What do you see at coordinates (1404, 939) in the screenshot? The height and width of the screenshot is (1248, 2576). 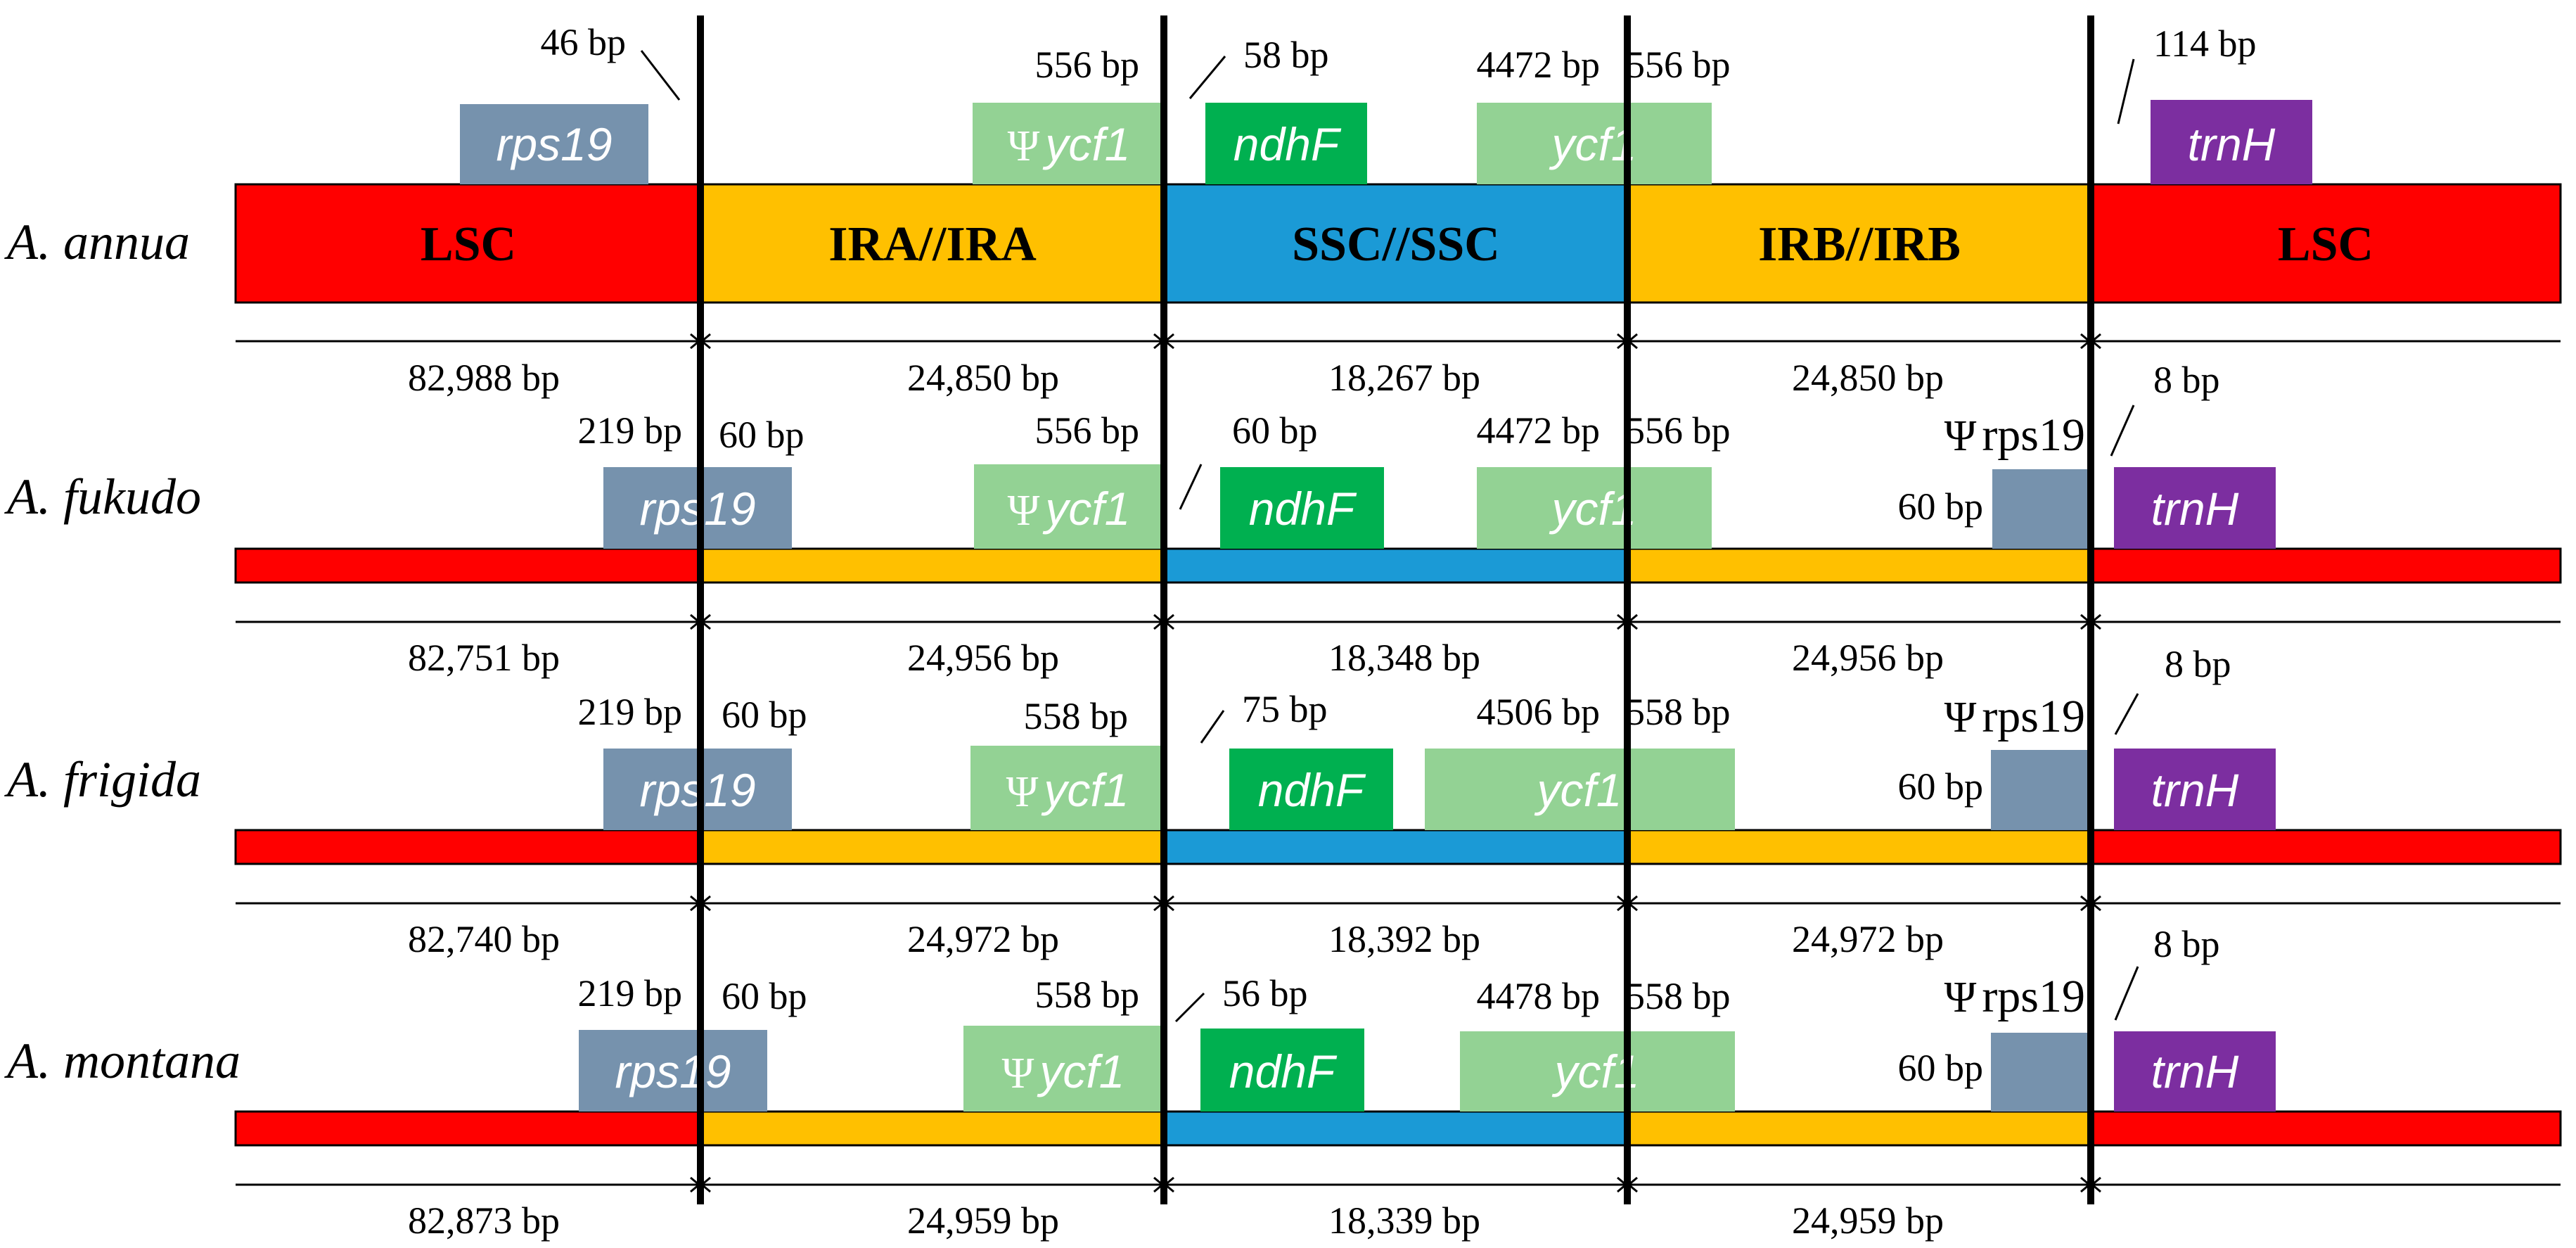 I see `ssc-length: 18,392 bp` at bounding box center [1404, 939].